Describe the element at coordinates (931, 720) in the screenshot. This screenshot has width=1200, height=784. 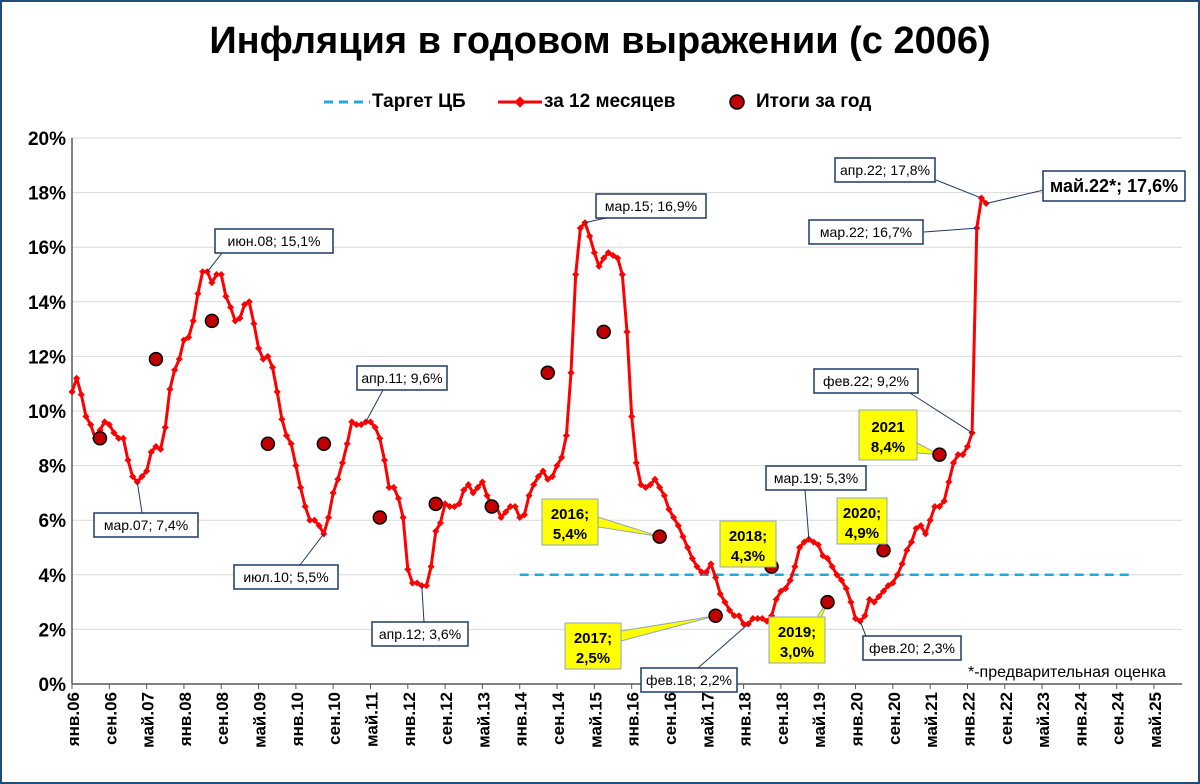
I see `x-tick-label: май.21` at that location.